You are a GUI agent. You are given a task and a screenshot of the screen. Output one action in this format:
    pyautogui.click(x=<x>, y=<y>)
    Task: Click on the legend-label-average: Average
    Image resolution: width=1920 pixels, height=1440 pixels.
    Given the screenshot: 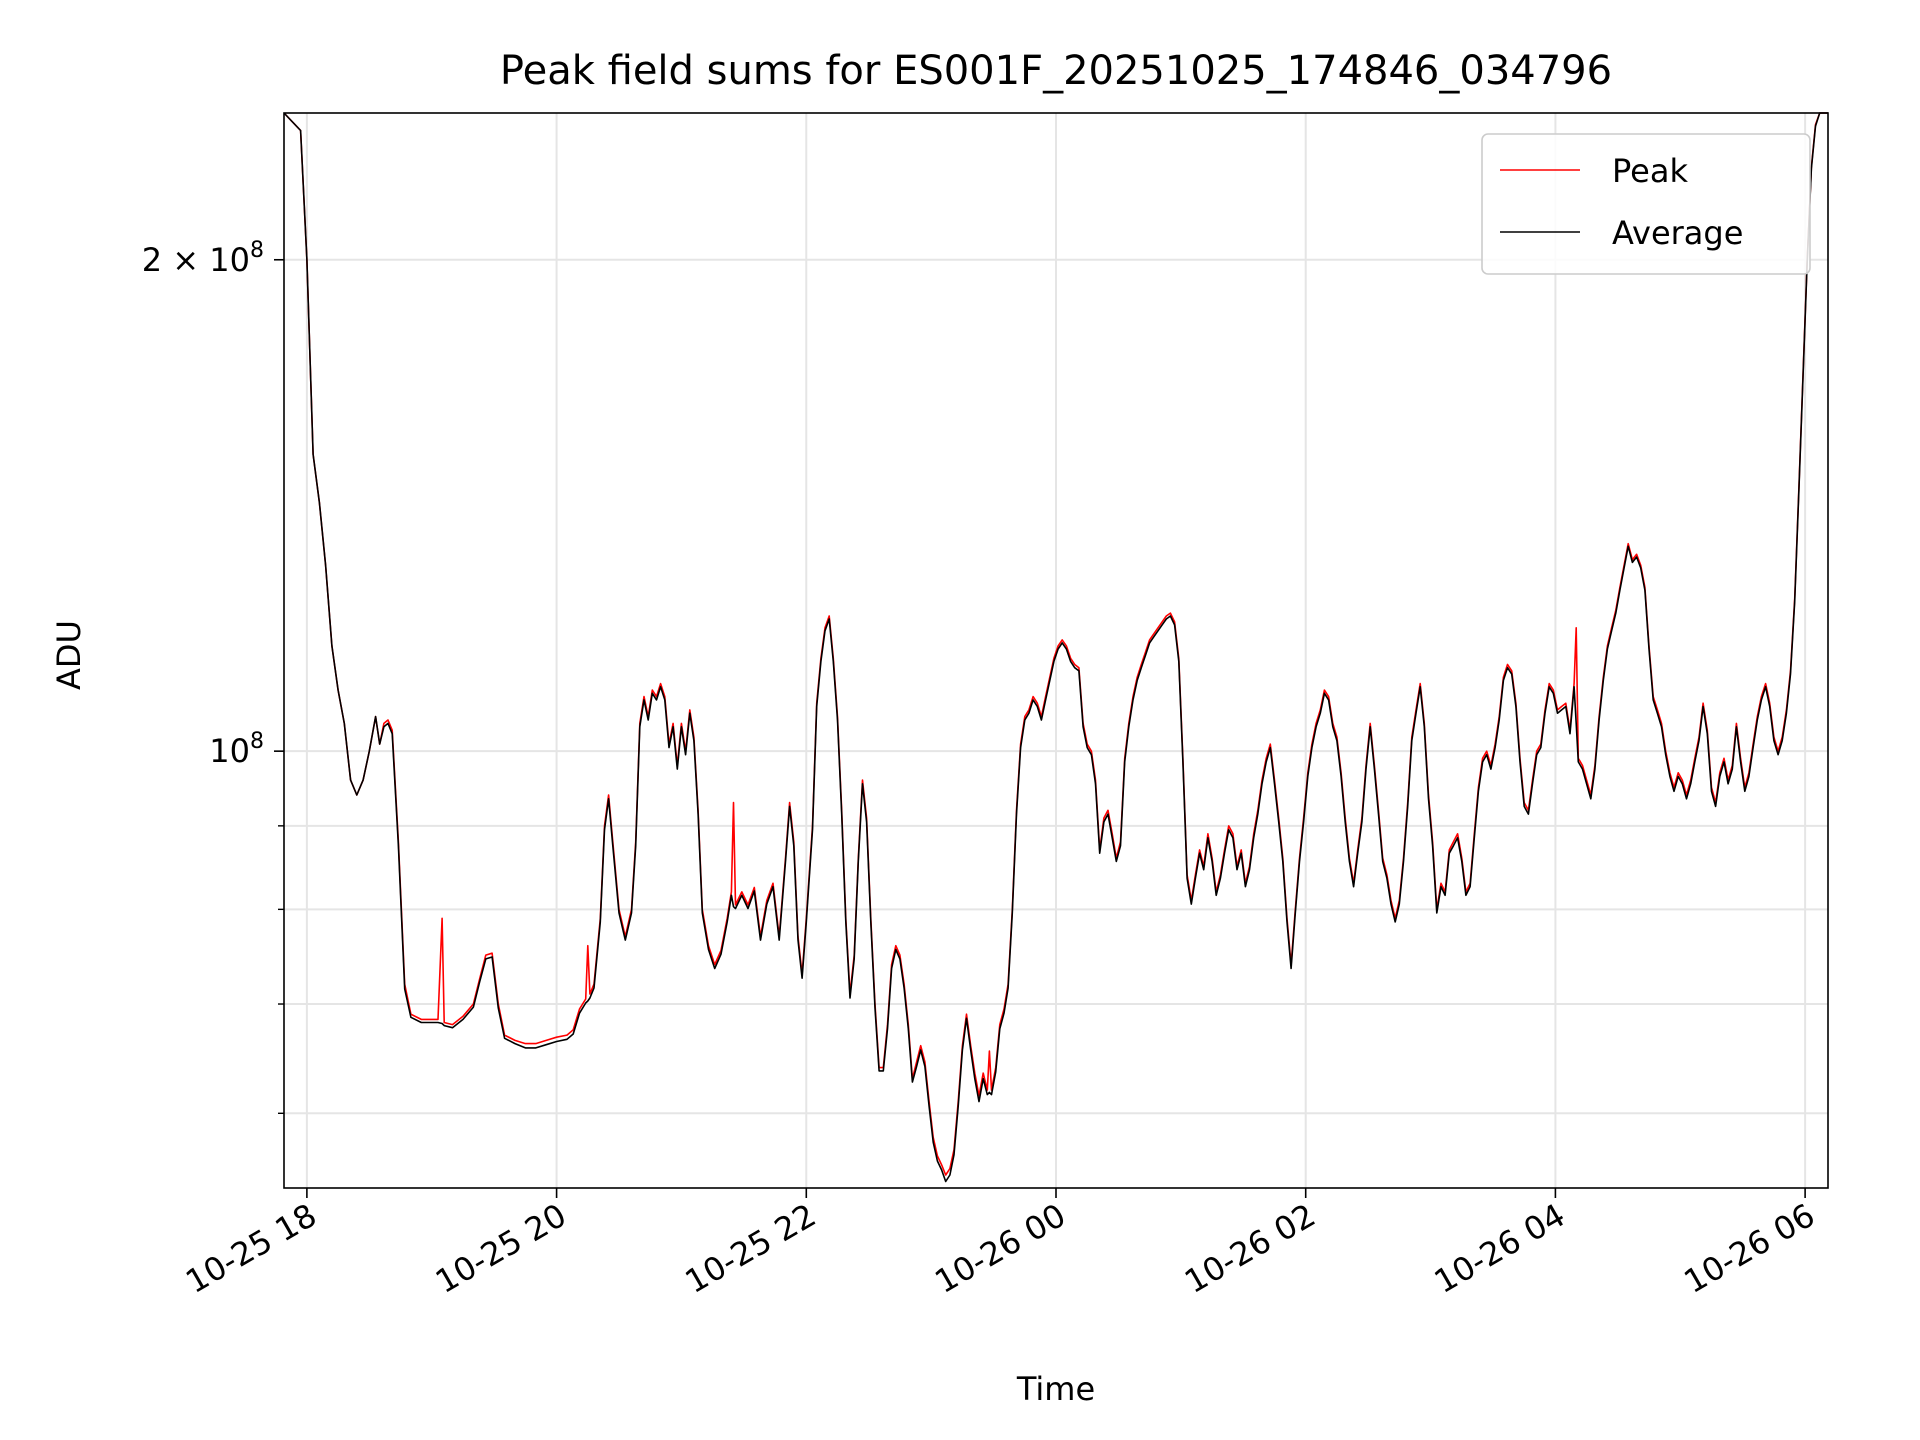 What is the action you would take?
    pyautogui.click(x=1677, y=233)
    